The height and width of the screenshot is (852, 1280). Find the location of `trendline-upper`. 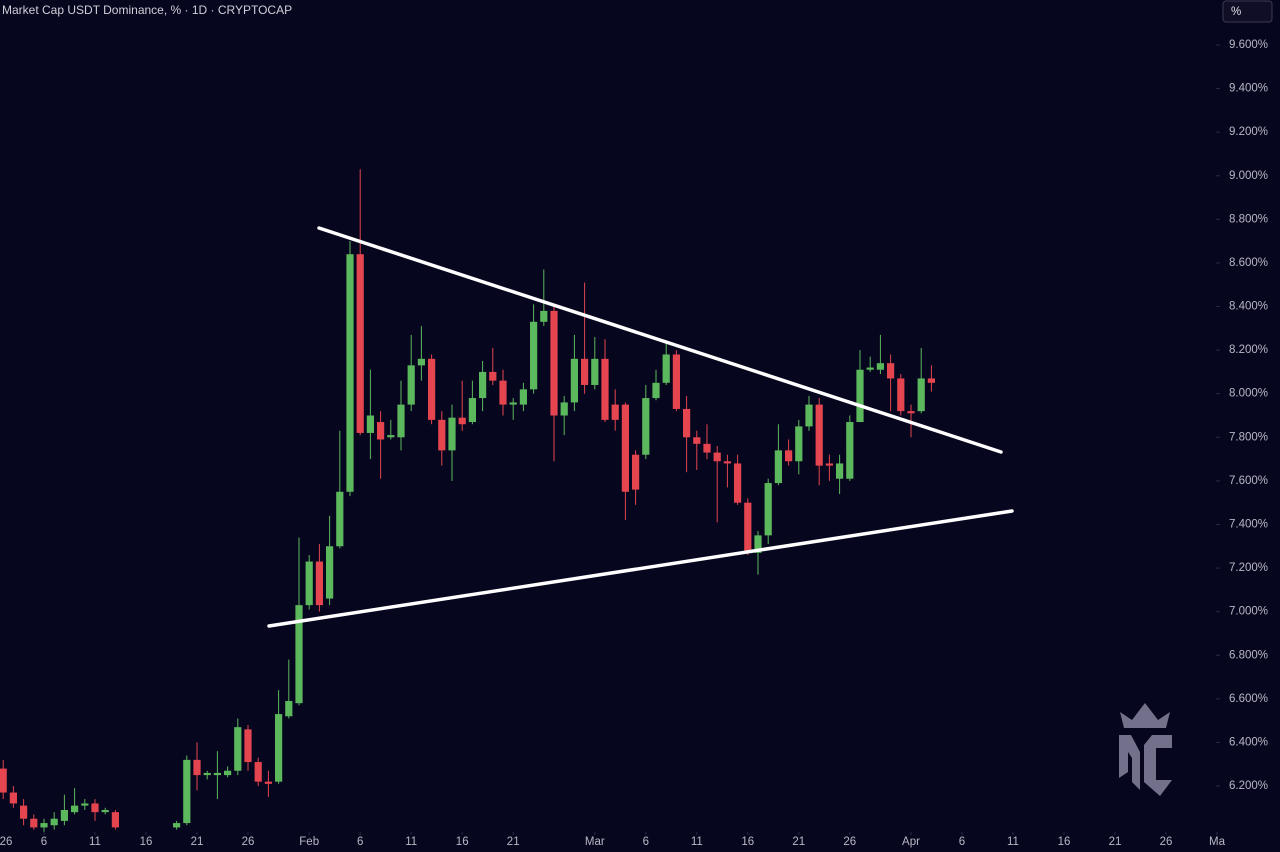

trendline-upper is located at coordinates (660, 340).